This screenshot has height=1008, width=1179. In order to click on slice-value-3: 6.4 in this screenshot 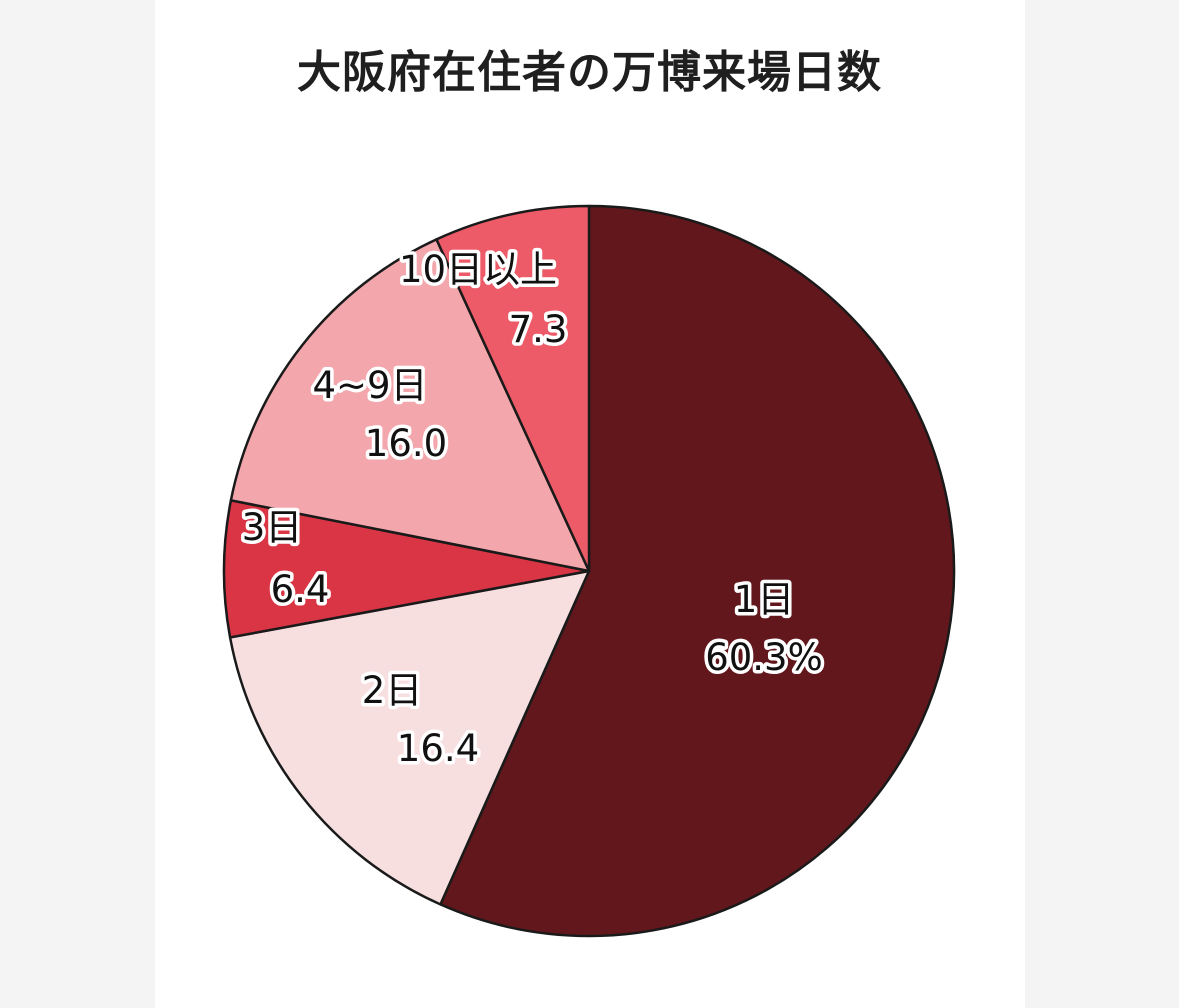, I will do `click(300, 589)`.